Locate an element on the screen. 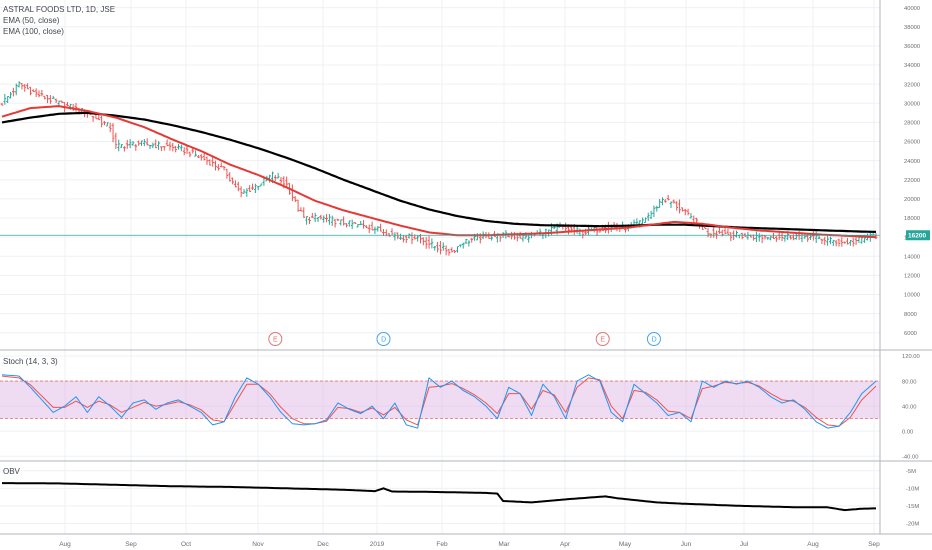 Image resolution: width=932 pixels, height=550 pixels. x-tick-label: May is located at coordinates (625, 544).